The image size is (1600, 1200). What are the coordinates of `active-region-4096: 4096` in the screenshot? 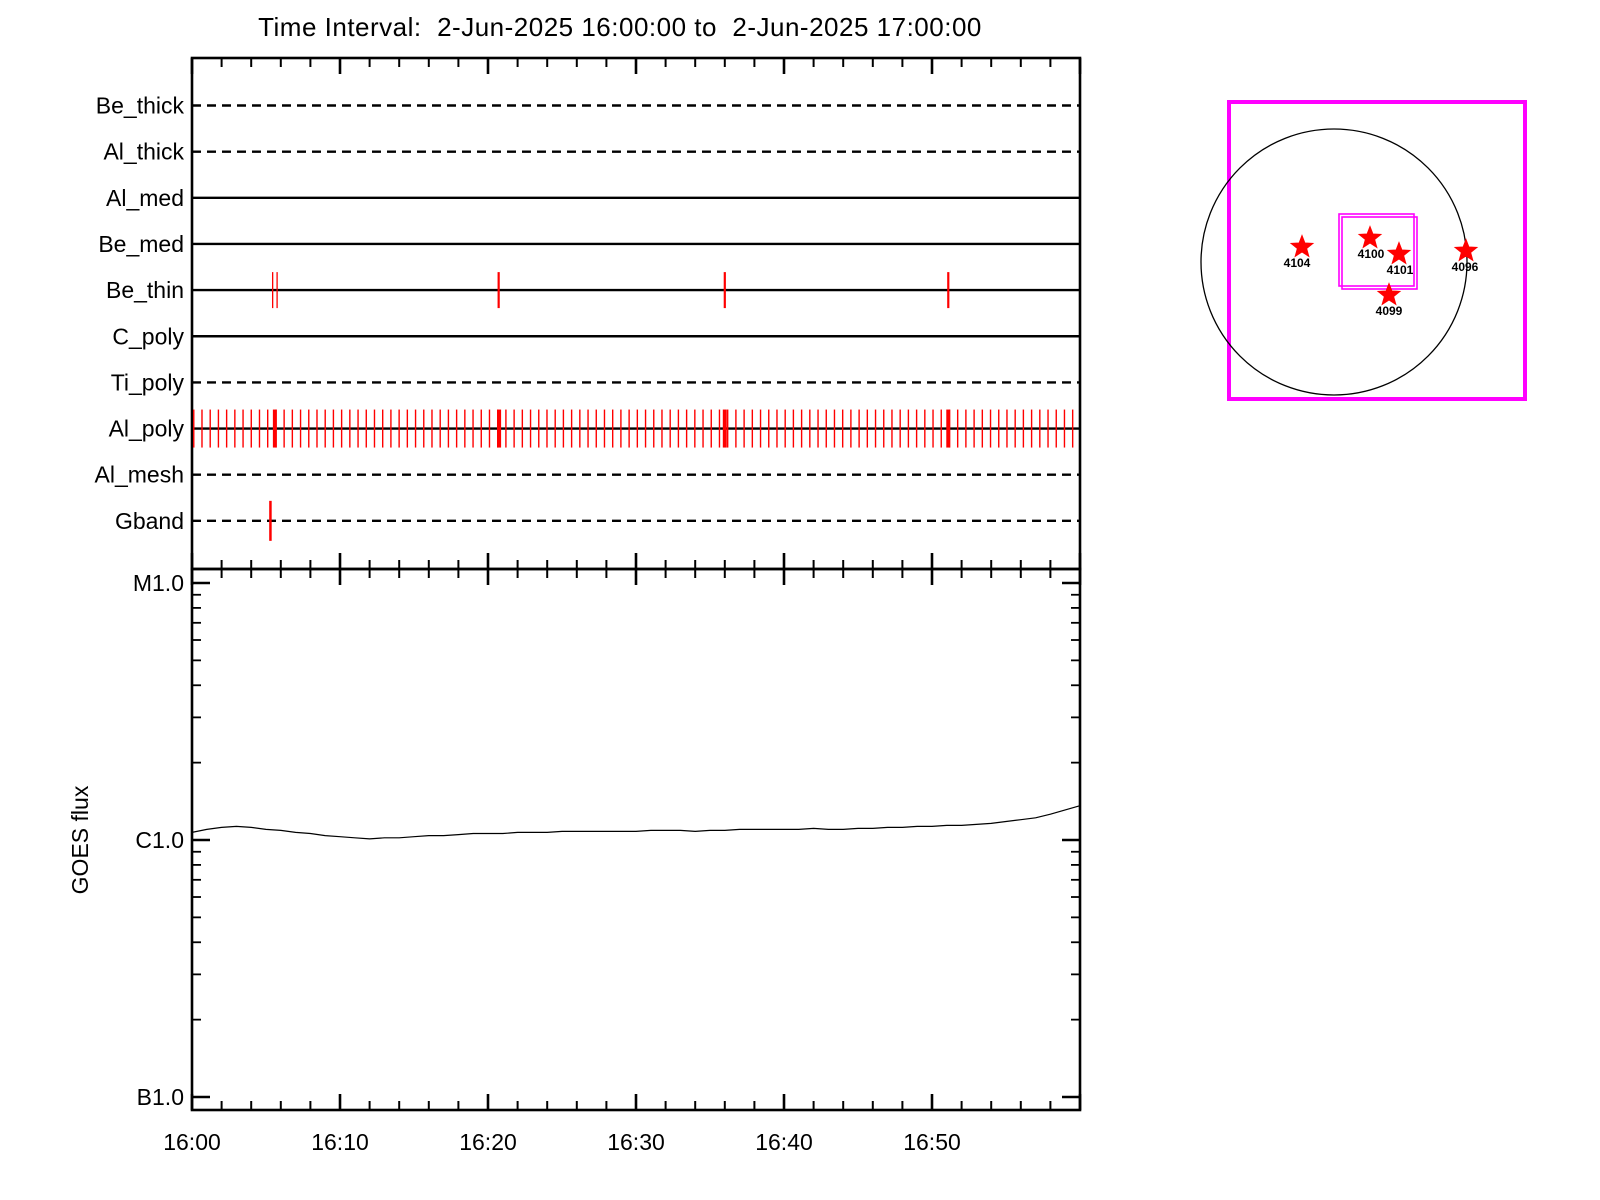 It's located at (1465, 256).